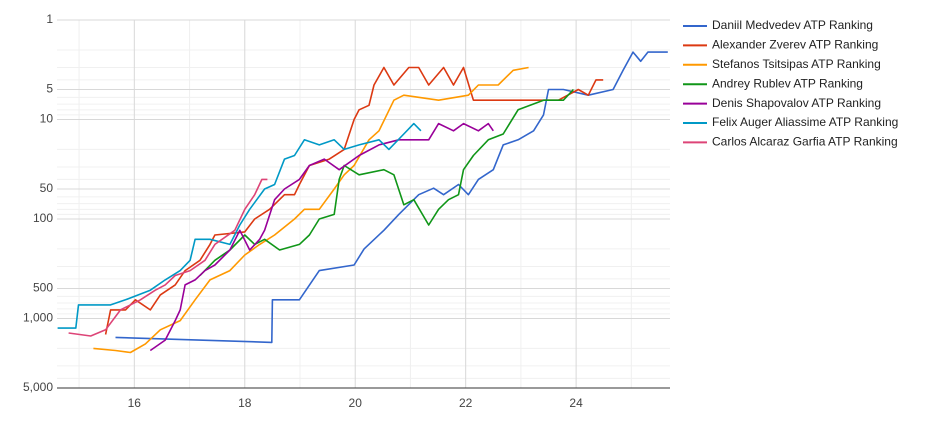 This screenshot has width=925, height=442. What do you see at coordinates (43, 218) in the screenshot?
I see `y-tick-label: 100` at bounding box center [43, 218].